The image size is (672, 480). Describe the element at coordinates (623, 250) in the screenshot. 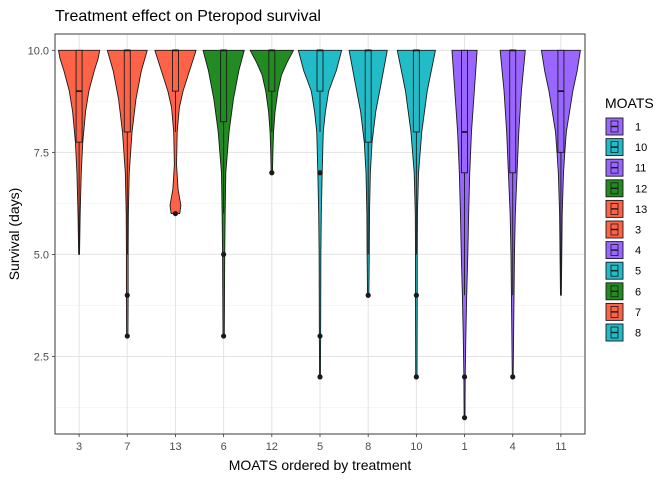

I see `legend-item-4: 4` at that location.